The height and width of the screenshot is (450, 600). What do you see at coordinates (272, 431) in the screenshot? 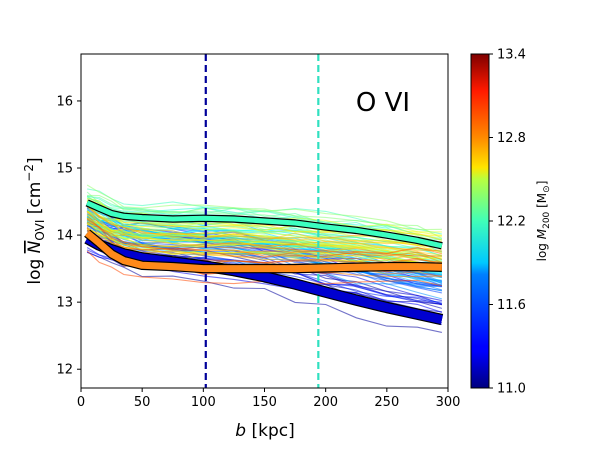
I see `x-label-unit: [kpc]` at bounding box center [272, 431].